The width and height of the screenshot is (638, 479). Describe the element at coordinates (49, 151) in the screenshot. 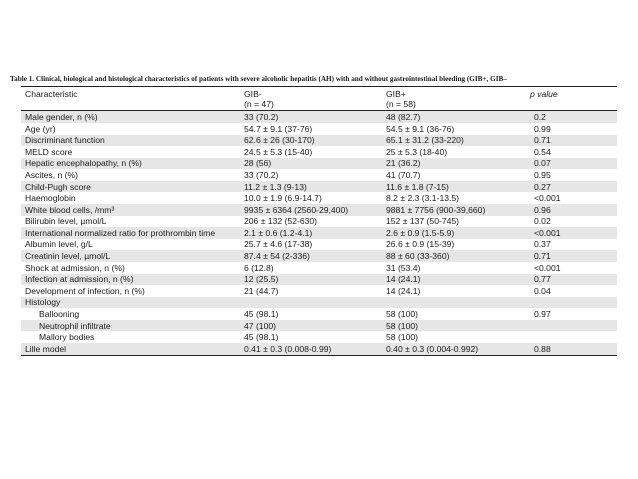

I see `row-characteristic: MELD score` at that location.